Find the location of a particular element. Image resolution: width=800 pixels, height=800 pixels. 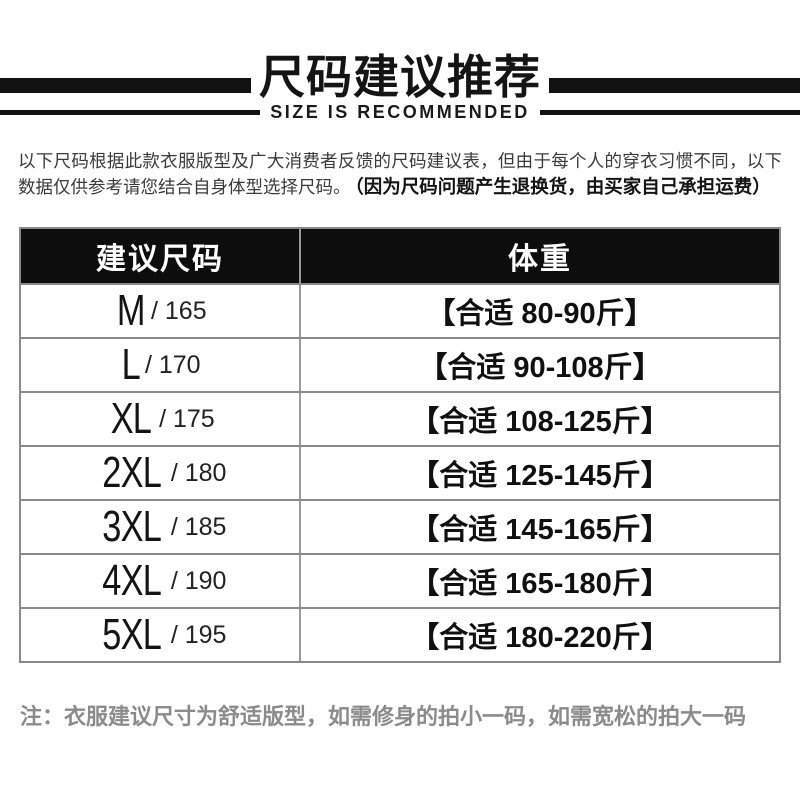

height-label: / 190 is located at coordinates (198, 580).